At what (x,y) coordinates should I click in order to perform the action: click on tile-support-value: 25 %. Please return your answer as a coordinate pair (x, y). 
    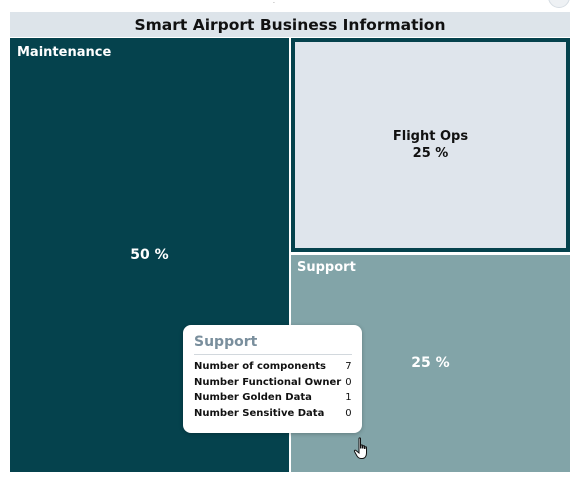
    Looking at the image, I should click on (430, 363).